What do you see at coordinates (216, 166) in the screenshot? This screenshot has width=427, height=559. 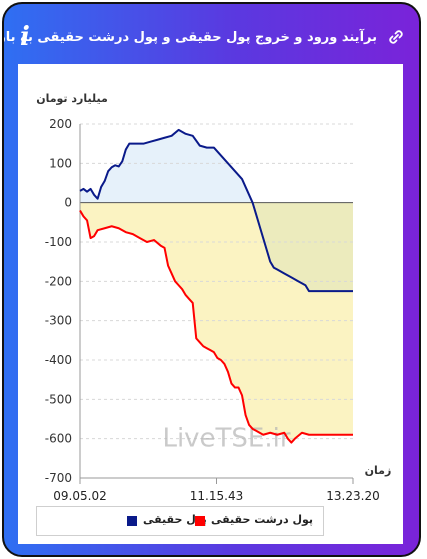 I see `real-money-positive-area` at bounding box center [216, 166].